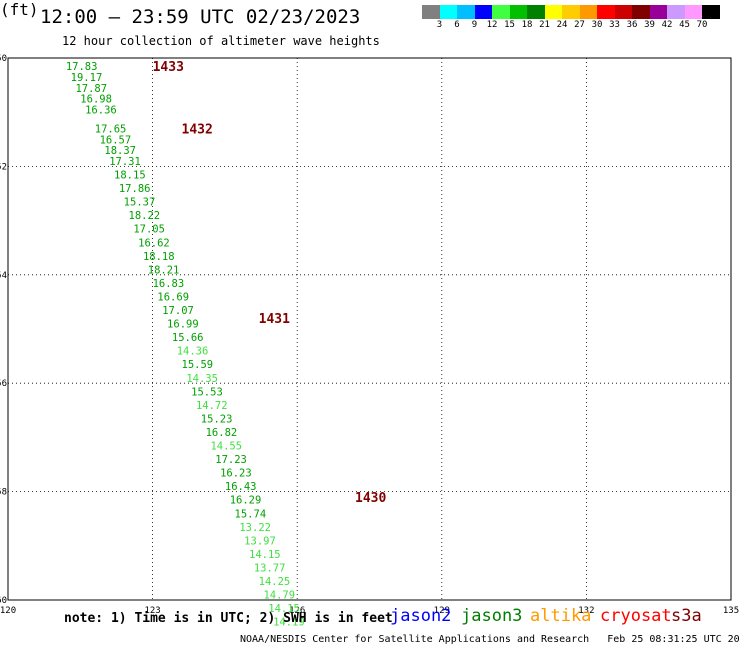  I want to click on pass-time-label: 1430, so click(370, 498).